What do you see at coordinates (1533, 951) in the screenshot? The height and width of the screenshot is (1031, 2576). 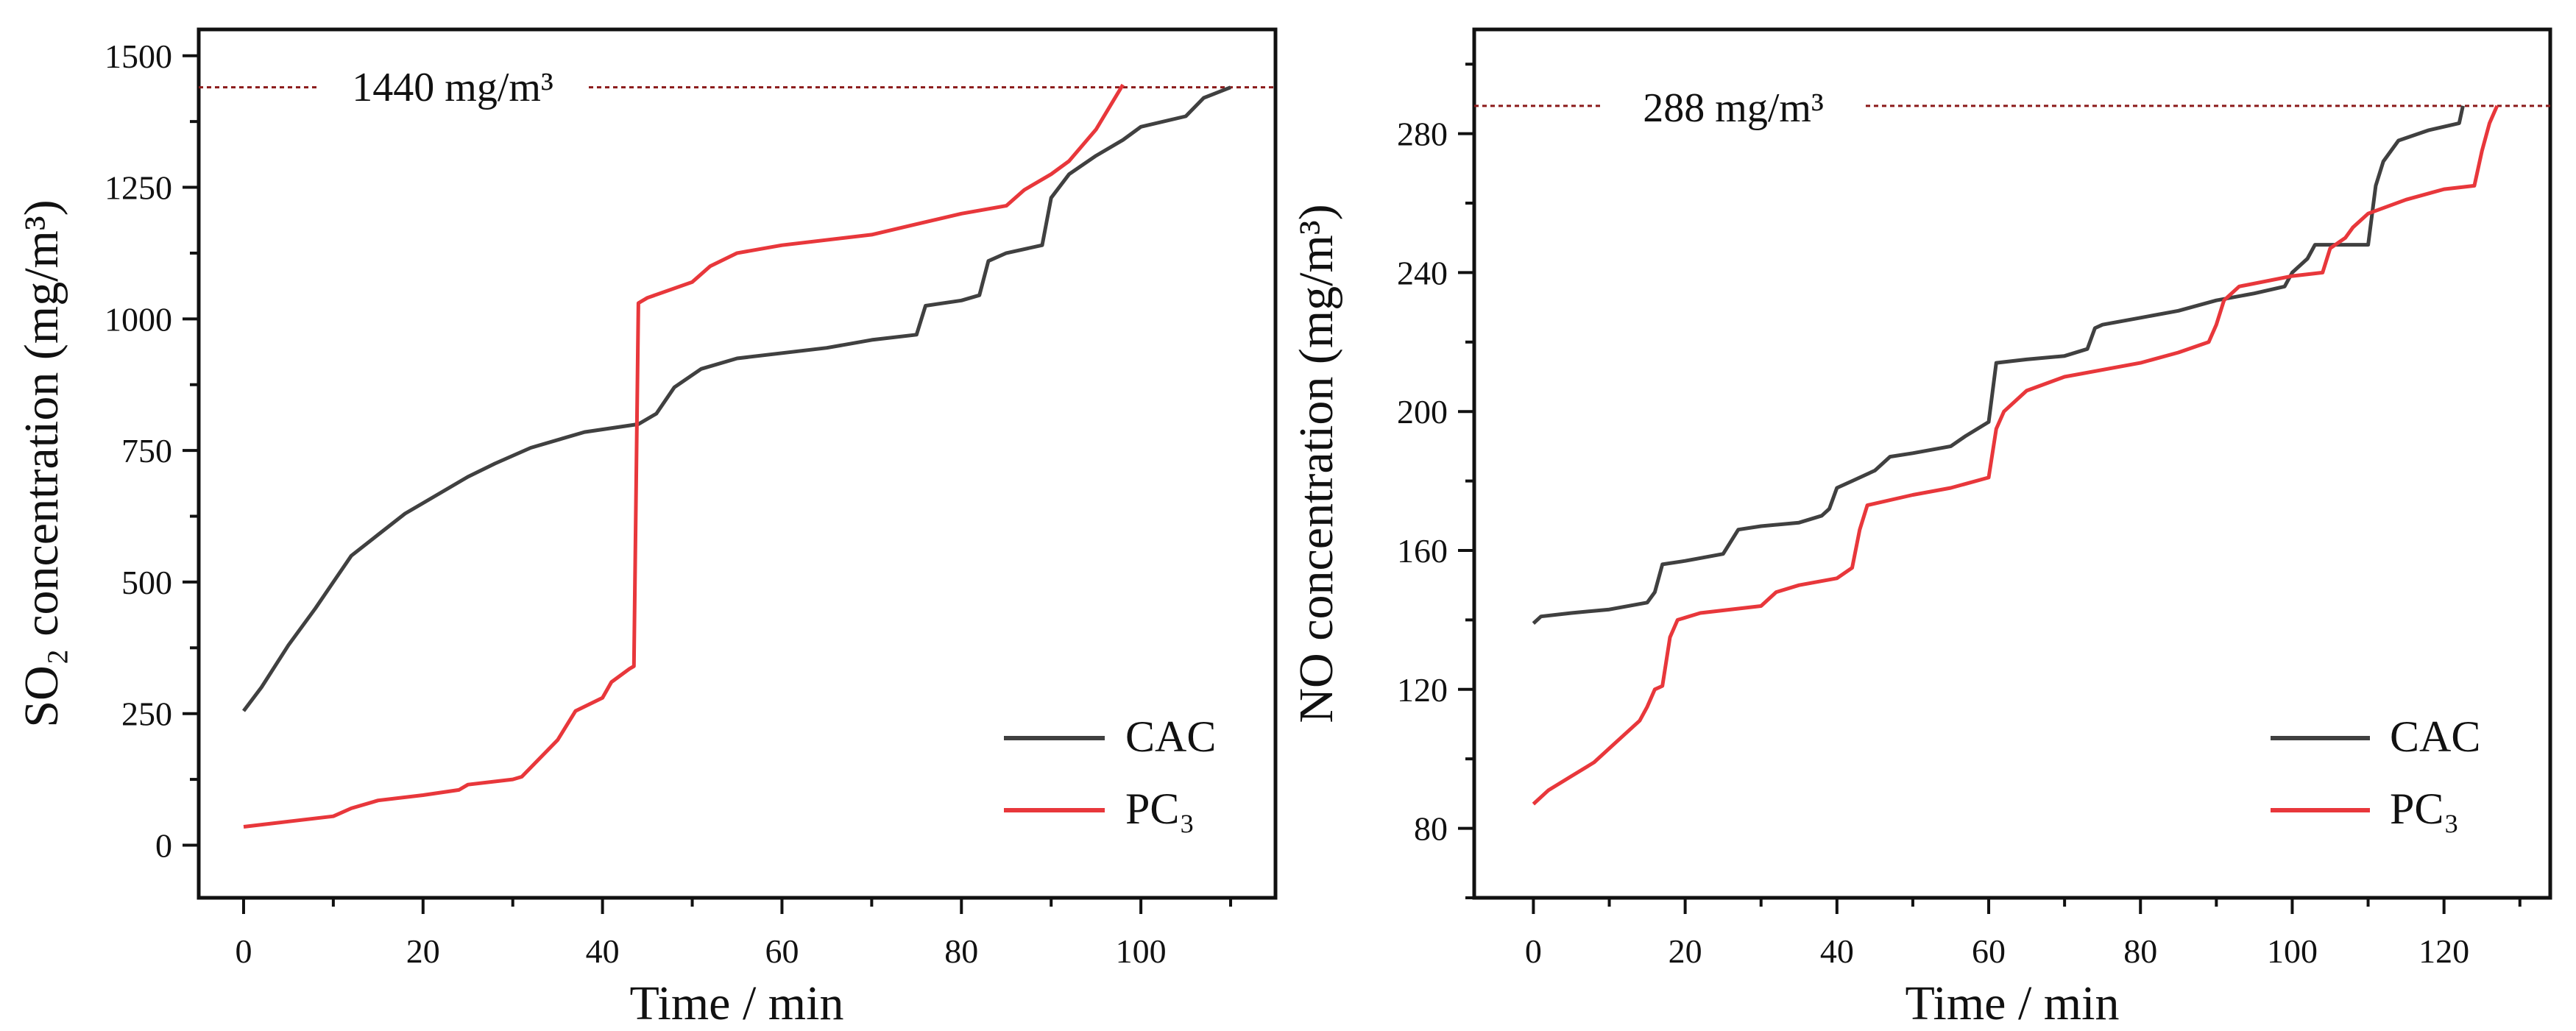 I see `no-x-tick-label: 0` at bounding box center [1533, 951].